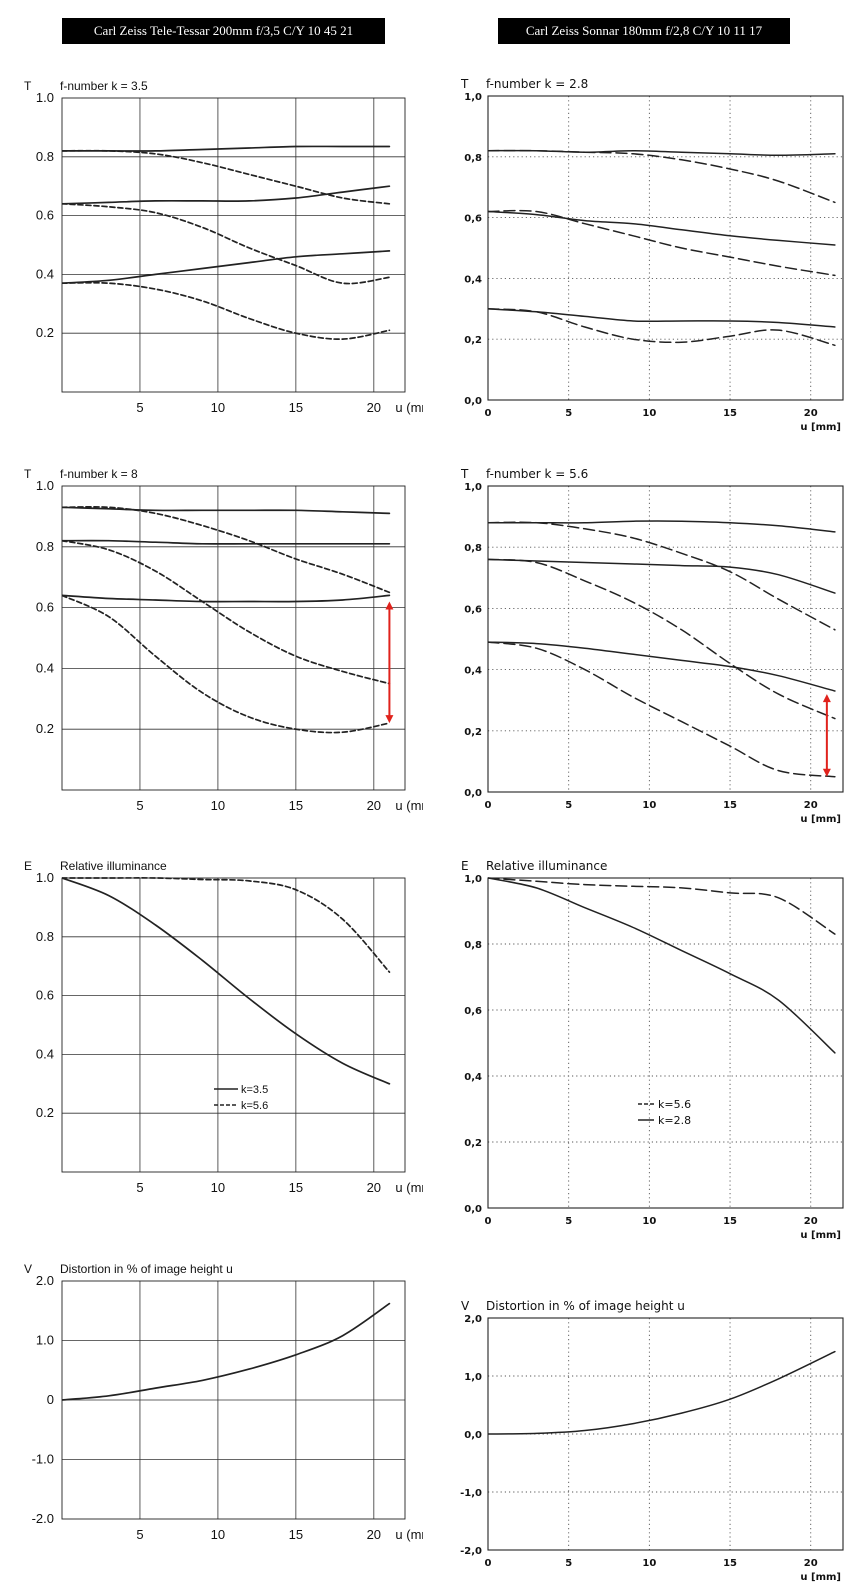 The height and width of the screenshot is (1590, 855). Describe the element at coordinates (409, 1187) in the screenshot. I see `x-axis-label: u (mm)` at that location.